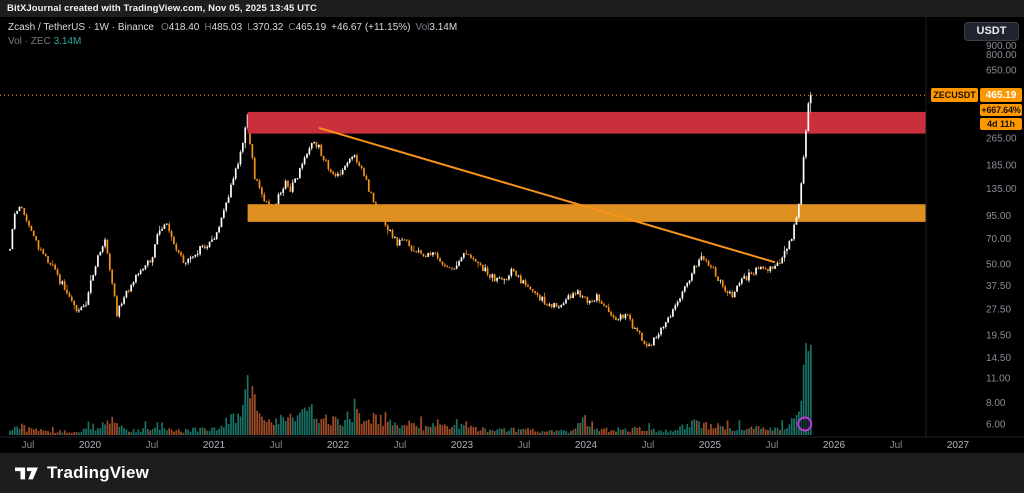 The width and height of the screenshot is (1024, 493). Describe the element at coordinates (587, 213) in the screenshot. I see `zone-support` at that location.